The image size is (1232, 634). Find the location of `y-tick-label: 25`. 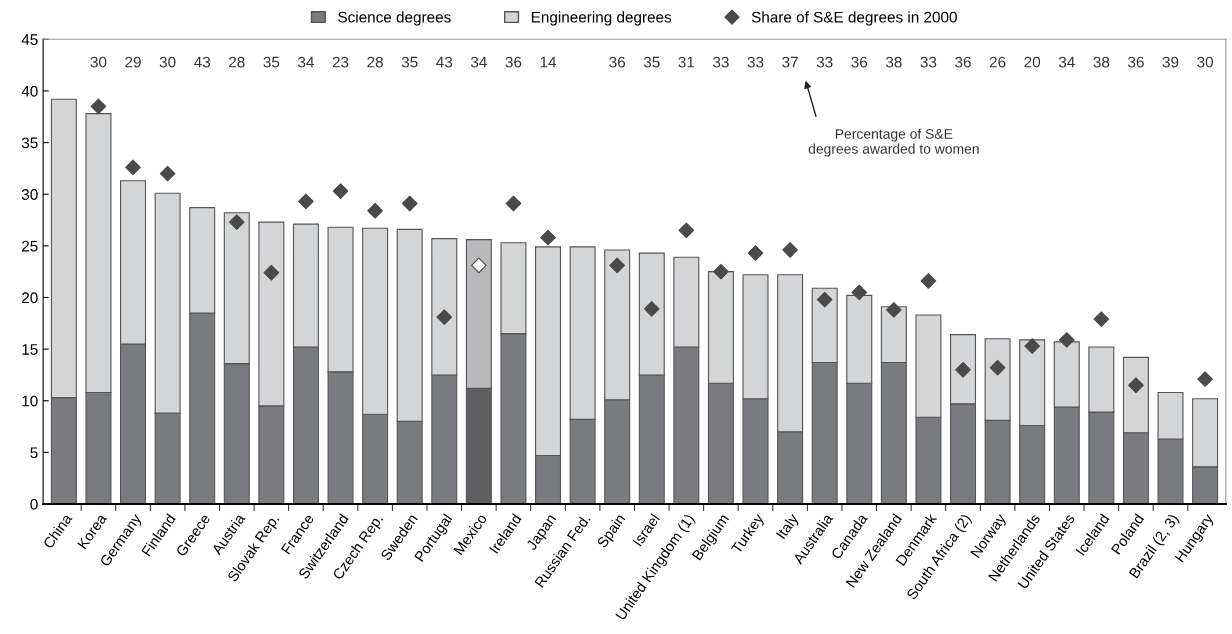

y-tick-label: 25 is located at coordinates (30, 246).